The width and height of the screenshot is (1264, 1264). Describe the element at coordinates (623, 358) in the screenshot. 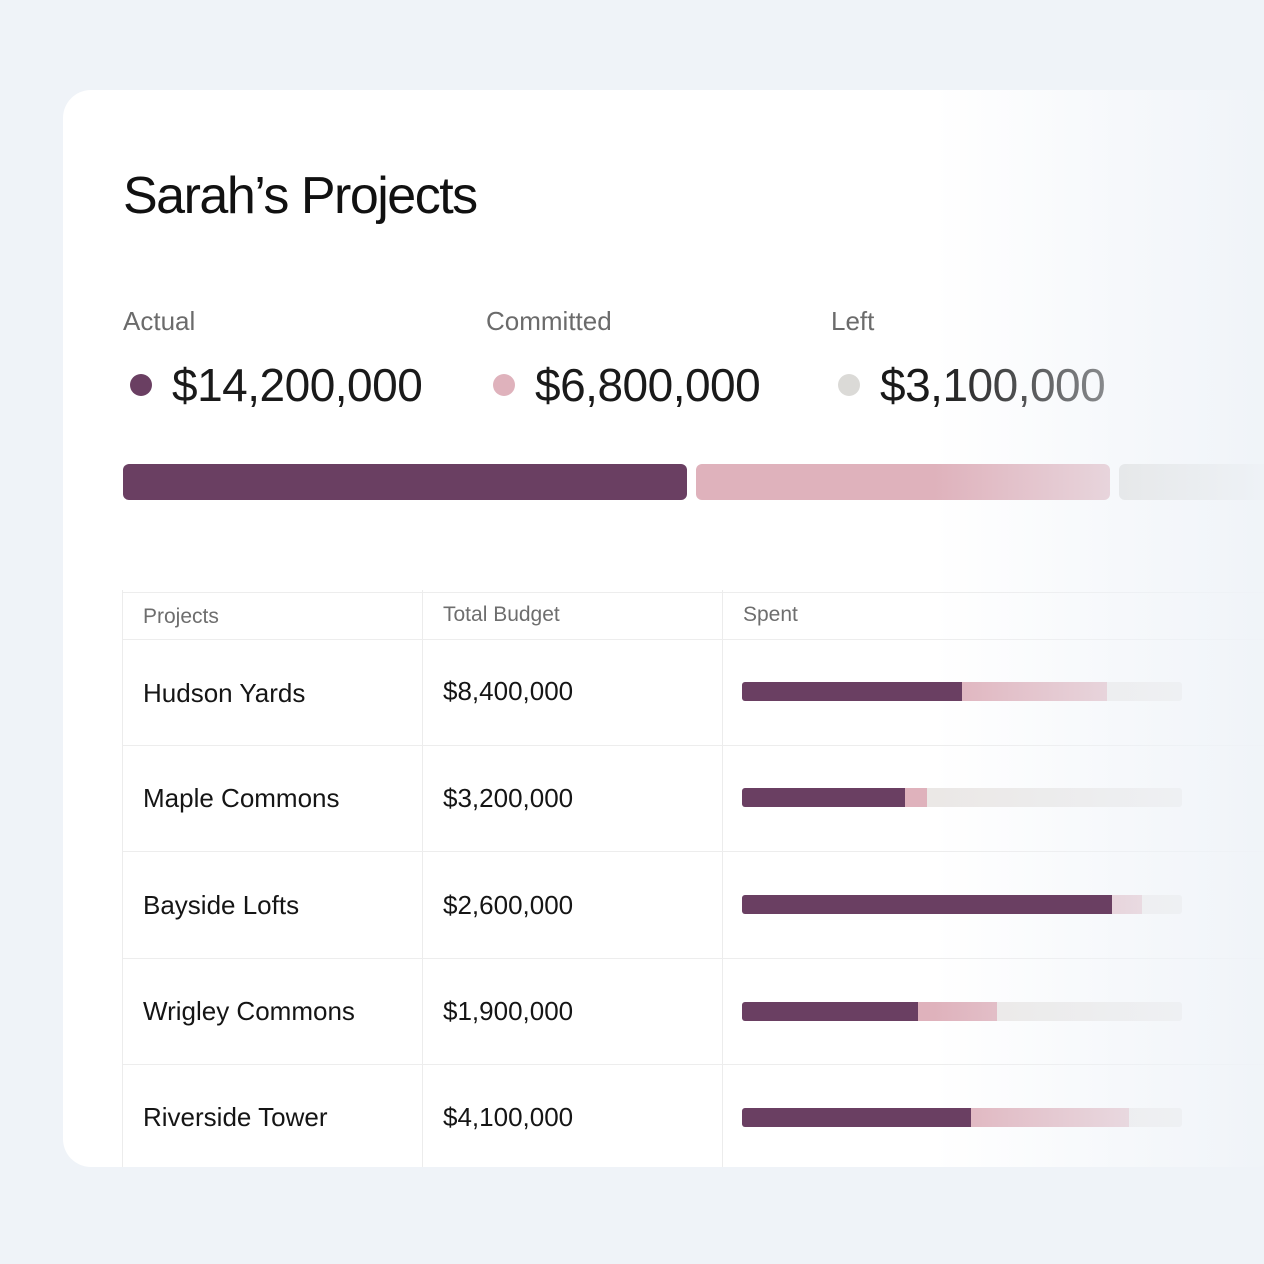

I see `stat-committed: Committed $6,800,000` at that location.